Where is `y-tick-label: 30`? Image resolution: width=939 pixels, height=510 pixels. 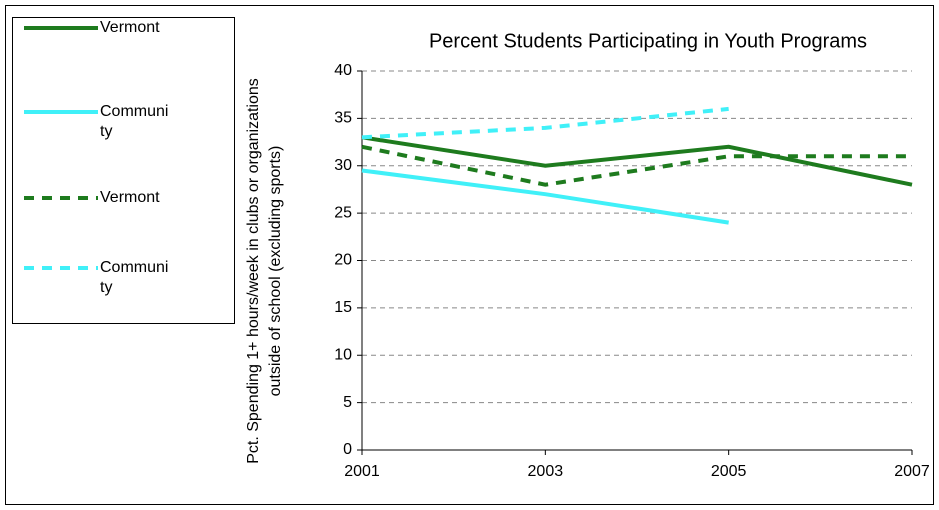
y-tick-label: 30 is located at coordinates (343, 165).